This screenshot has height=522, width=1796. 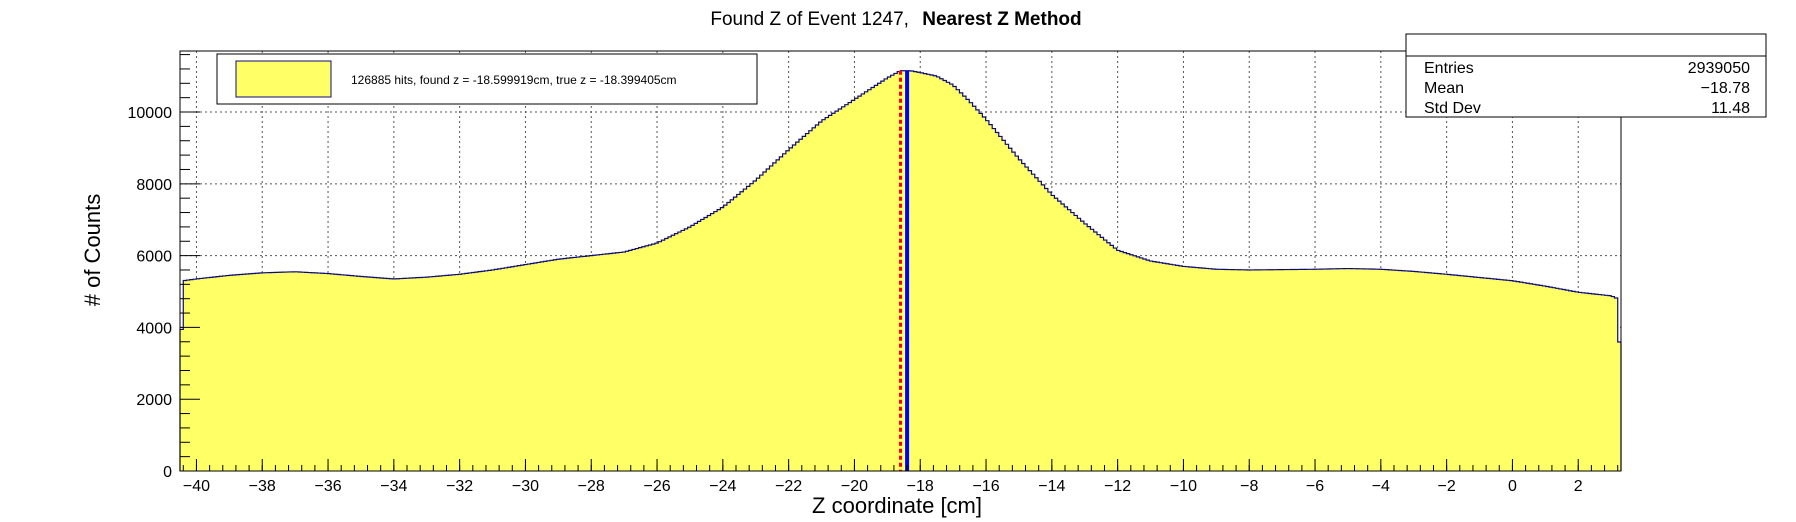 What do you see at coordinates (722, 486) in the screenshot?
I see `x-tick-label: −24` at bounding box center [722, 486].